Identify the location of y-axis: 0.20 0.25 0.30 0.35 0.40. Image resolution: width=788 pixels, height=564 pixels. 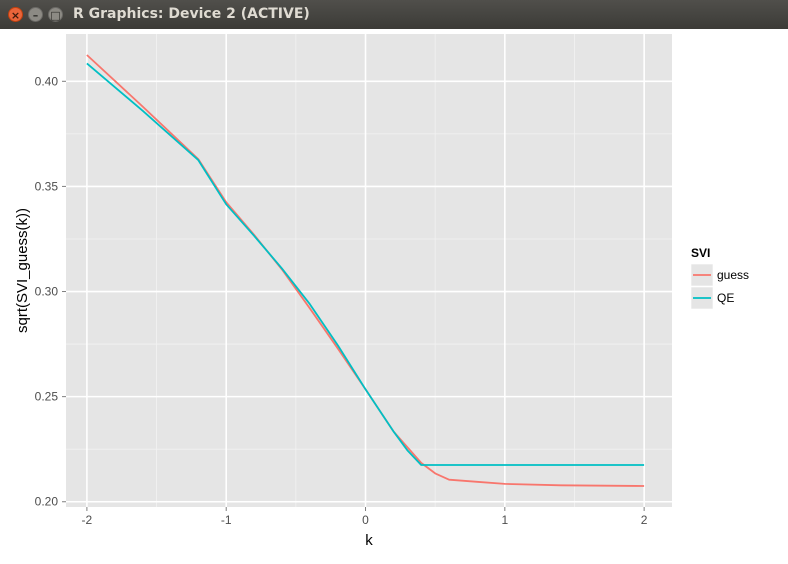
(50, 291).